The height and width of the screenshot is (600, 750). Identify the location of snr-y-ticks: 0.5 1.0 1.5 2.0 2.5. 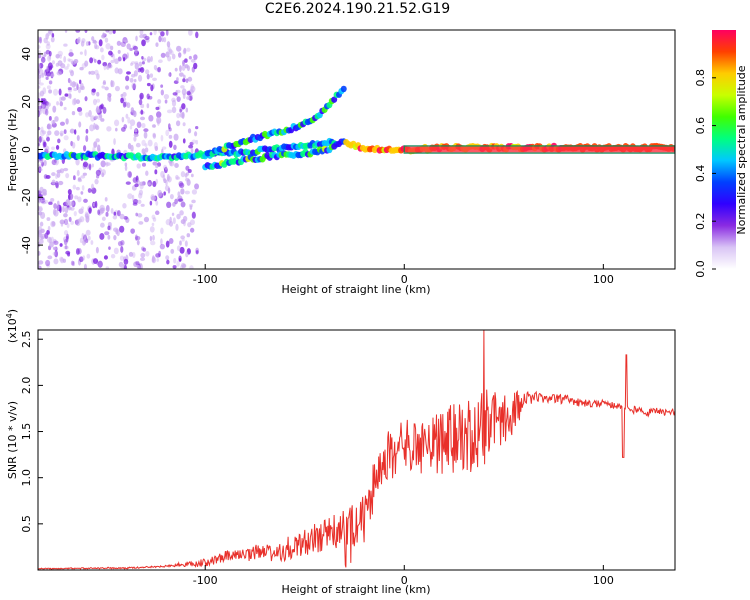
(31, 431).